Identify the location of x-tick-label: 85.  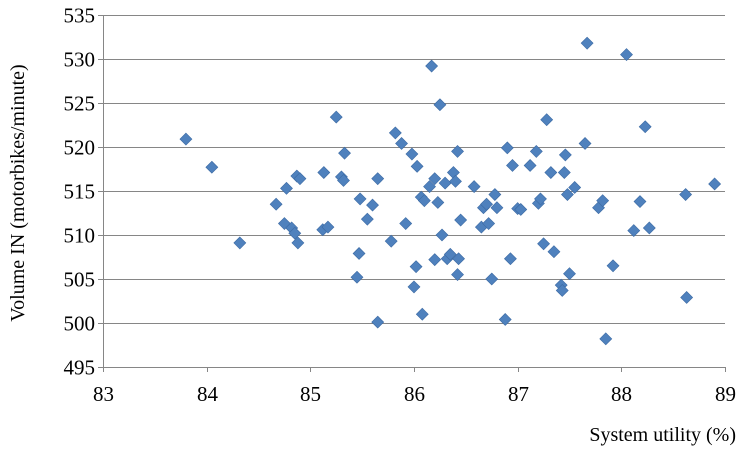
(310, 394).